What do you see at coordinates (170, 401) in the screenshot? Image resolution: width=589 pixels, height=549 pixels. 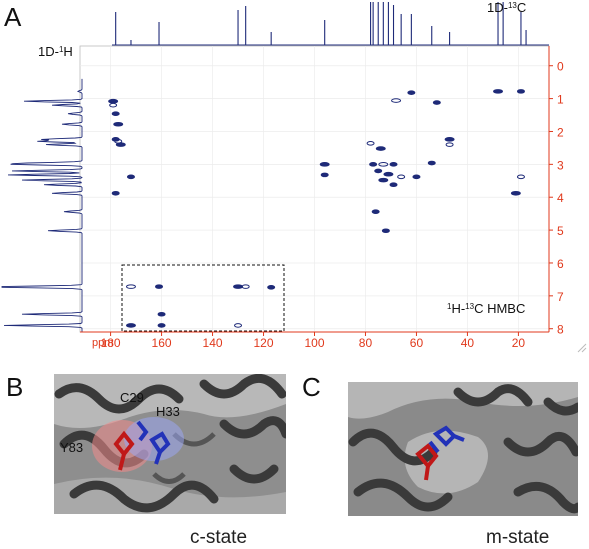 I see `surface-light-region` at bounding box center [170, 401].